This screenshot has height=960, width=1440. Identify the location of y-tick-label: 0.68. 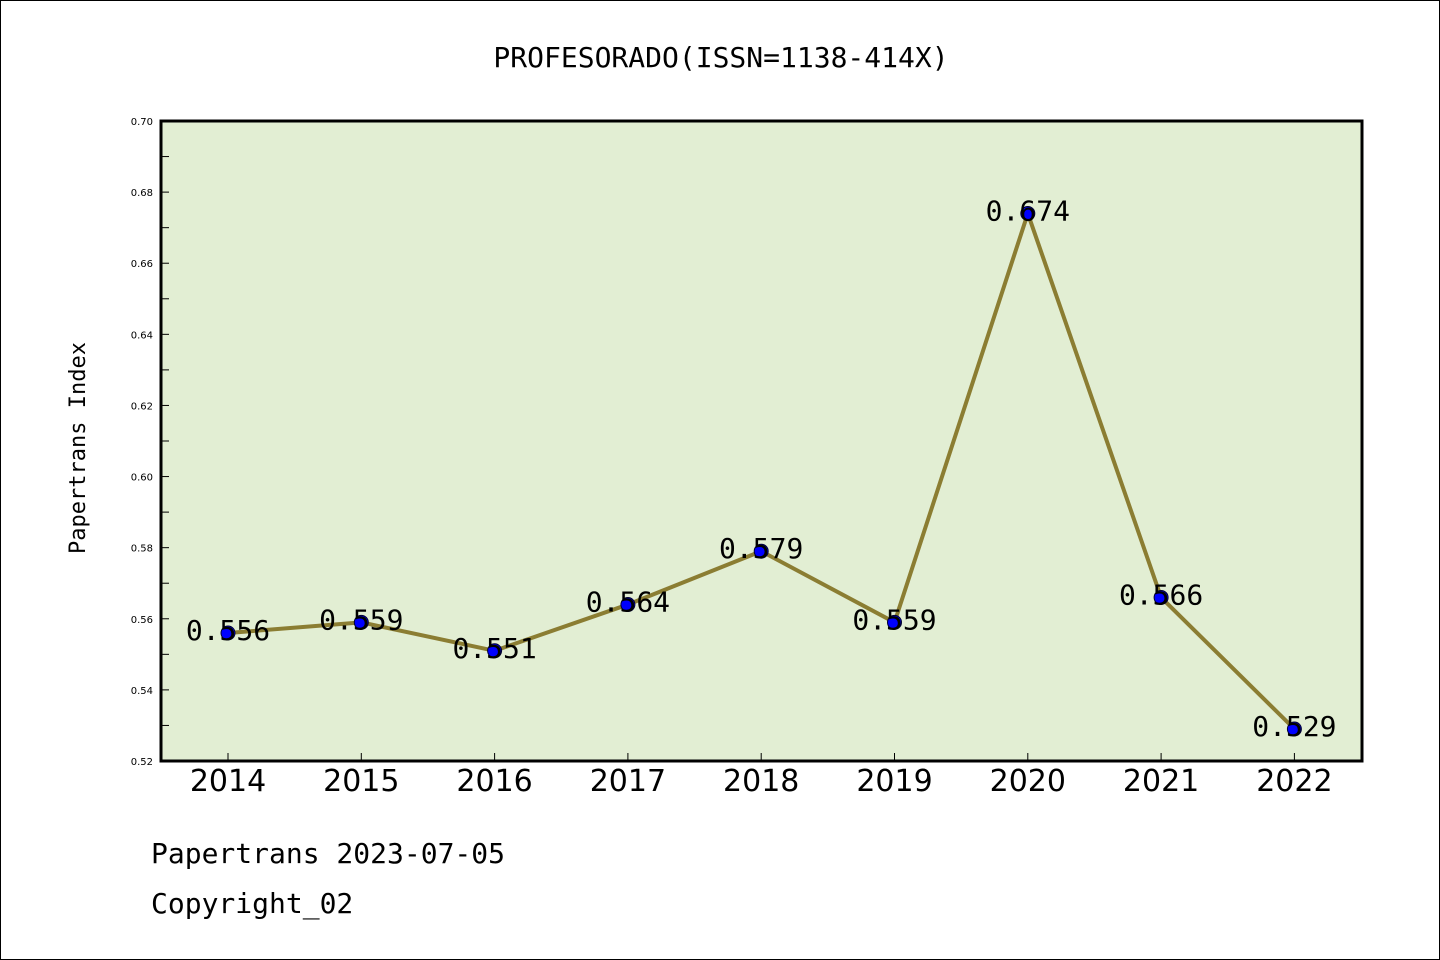
(142, 193).